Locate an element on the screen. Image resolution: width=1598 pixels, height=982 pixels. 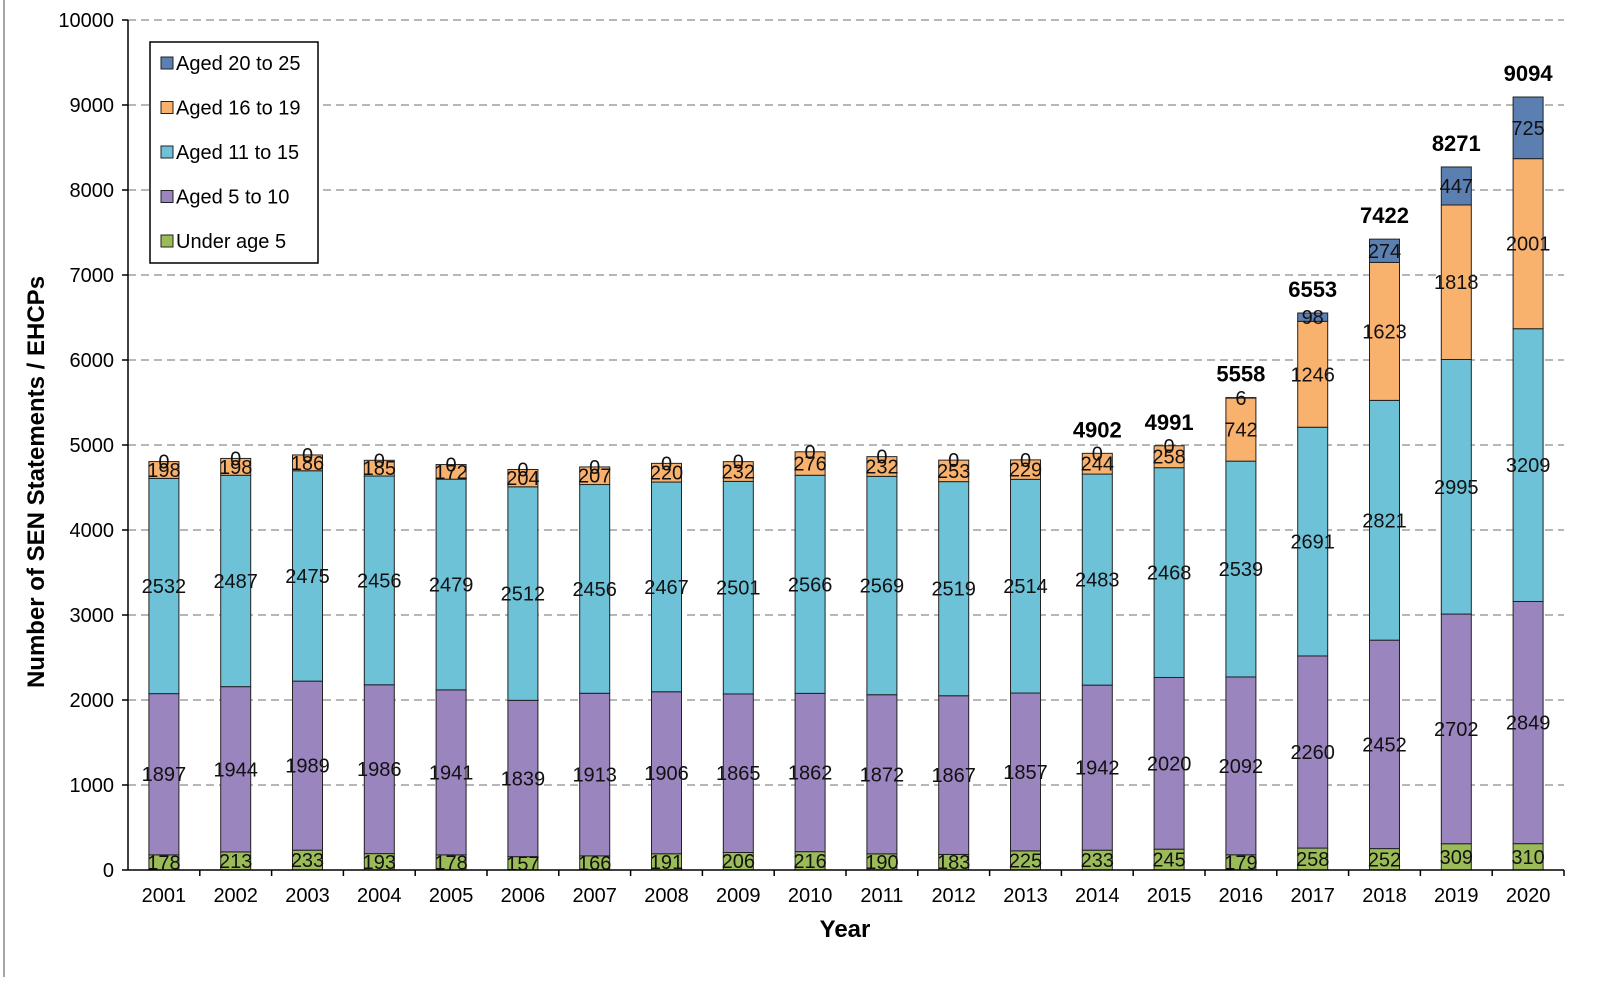
segment-value-label: 2514 is located at coordinates (1025, 587).